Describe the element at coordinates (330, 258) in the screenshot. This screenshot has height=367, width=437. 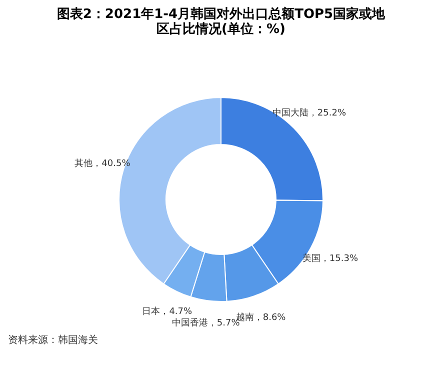
I see `slice-label: 美国，15.3%` at that location.